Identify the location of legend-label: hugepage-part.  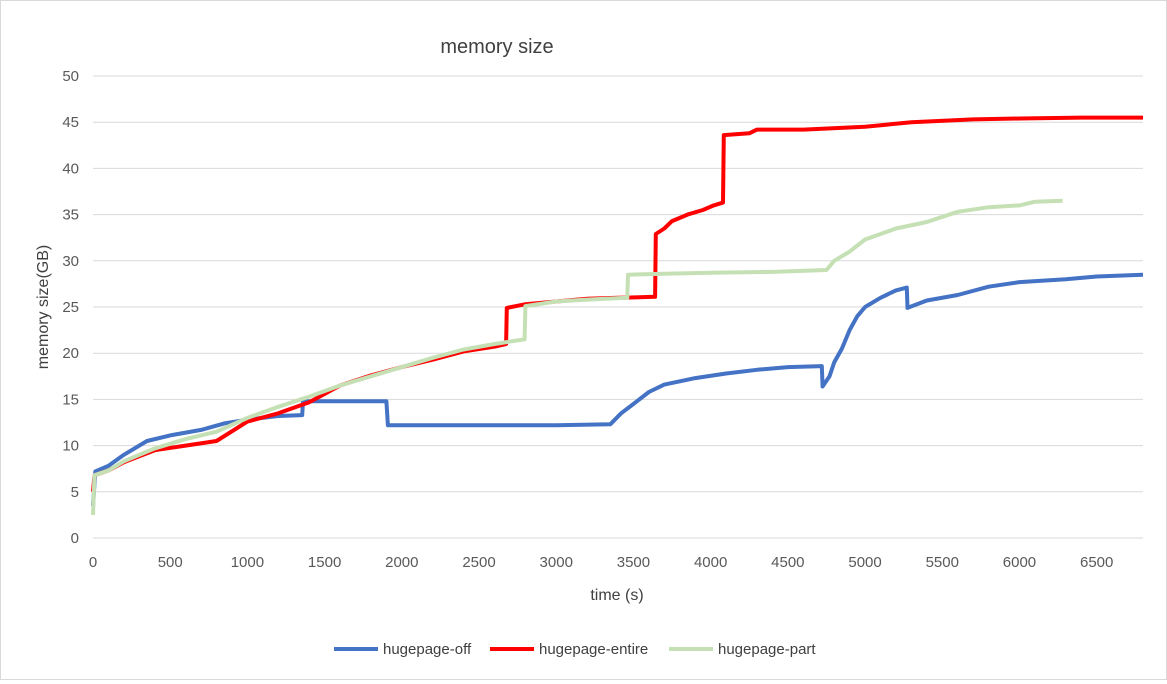
(767, 649).